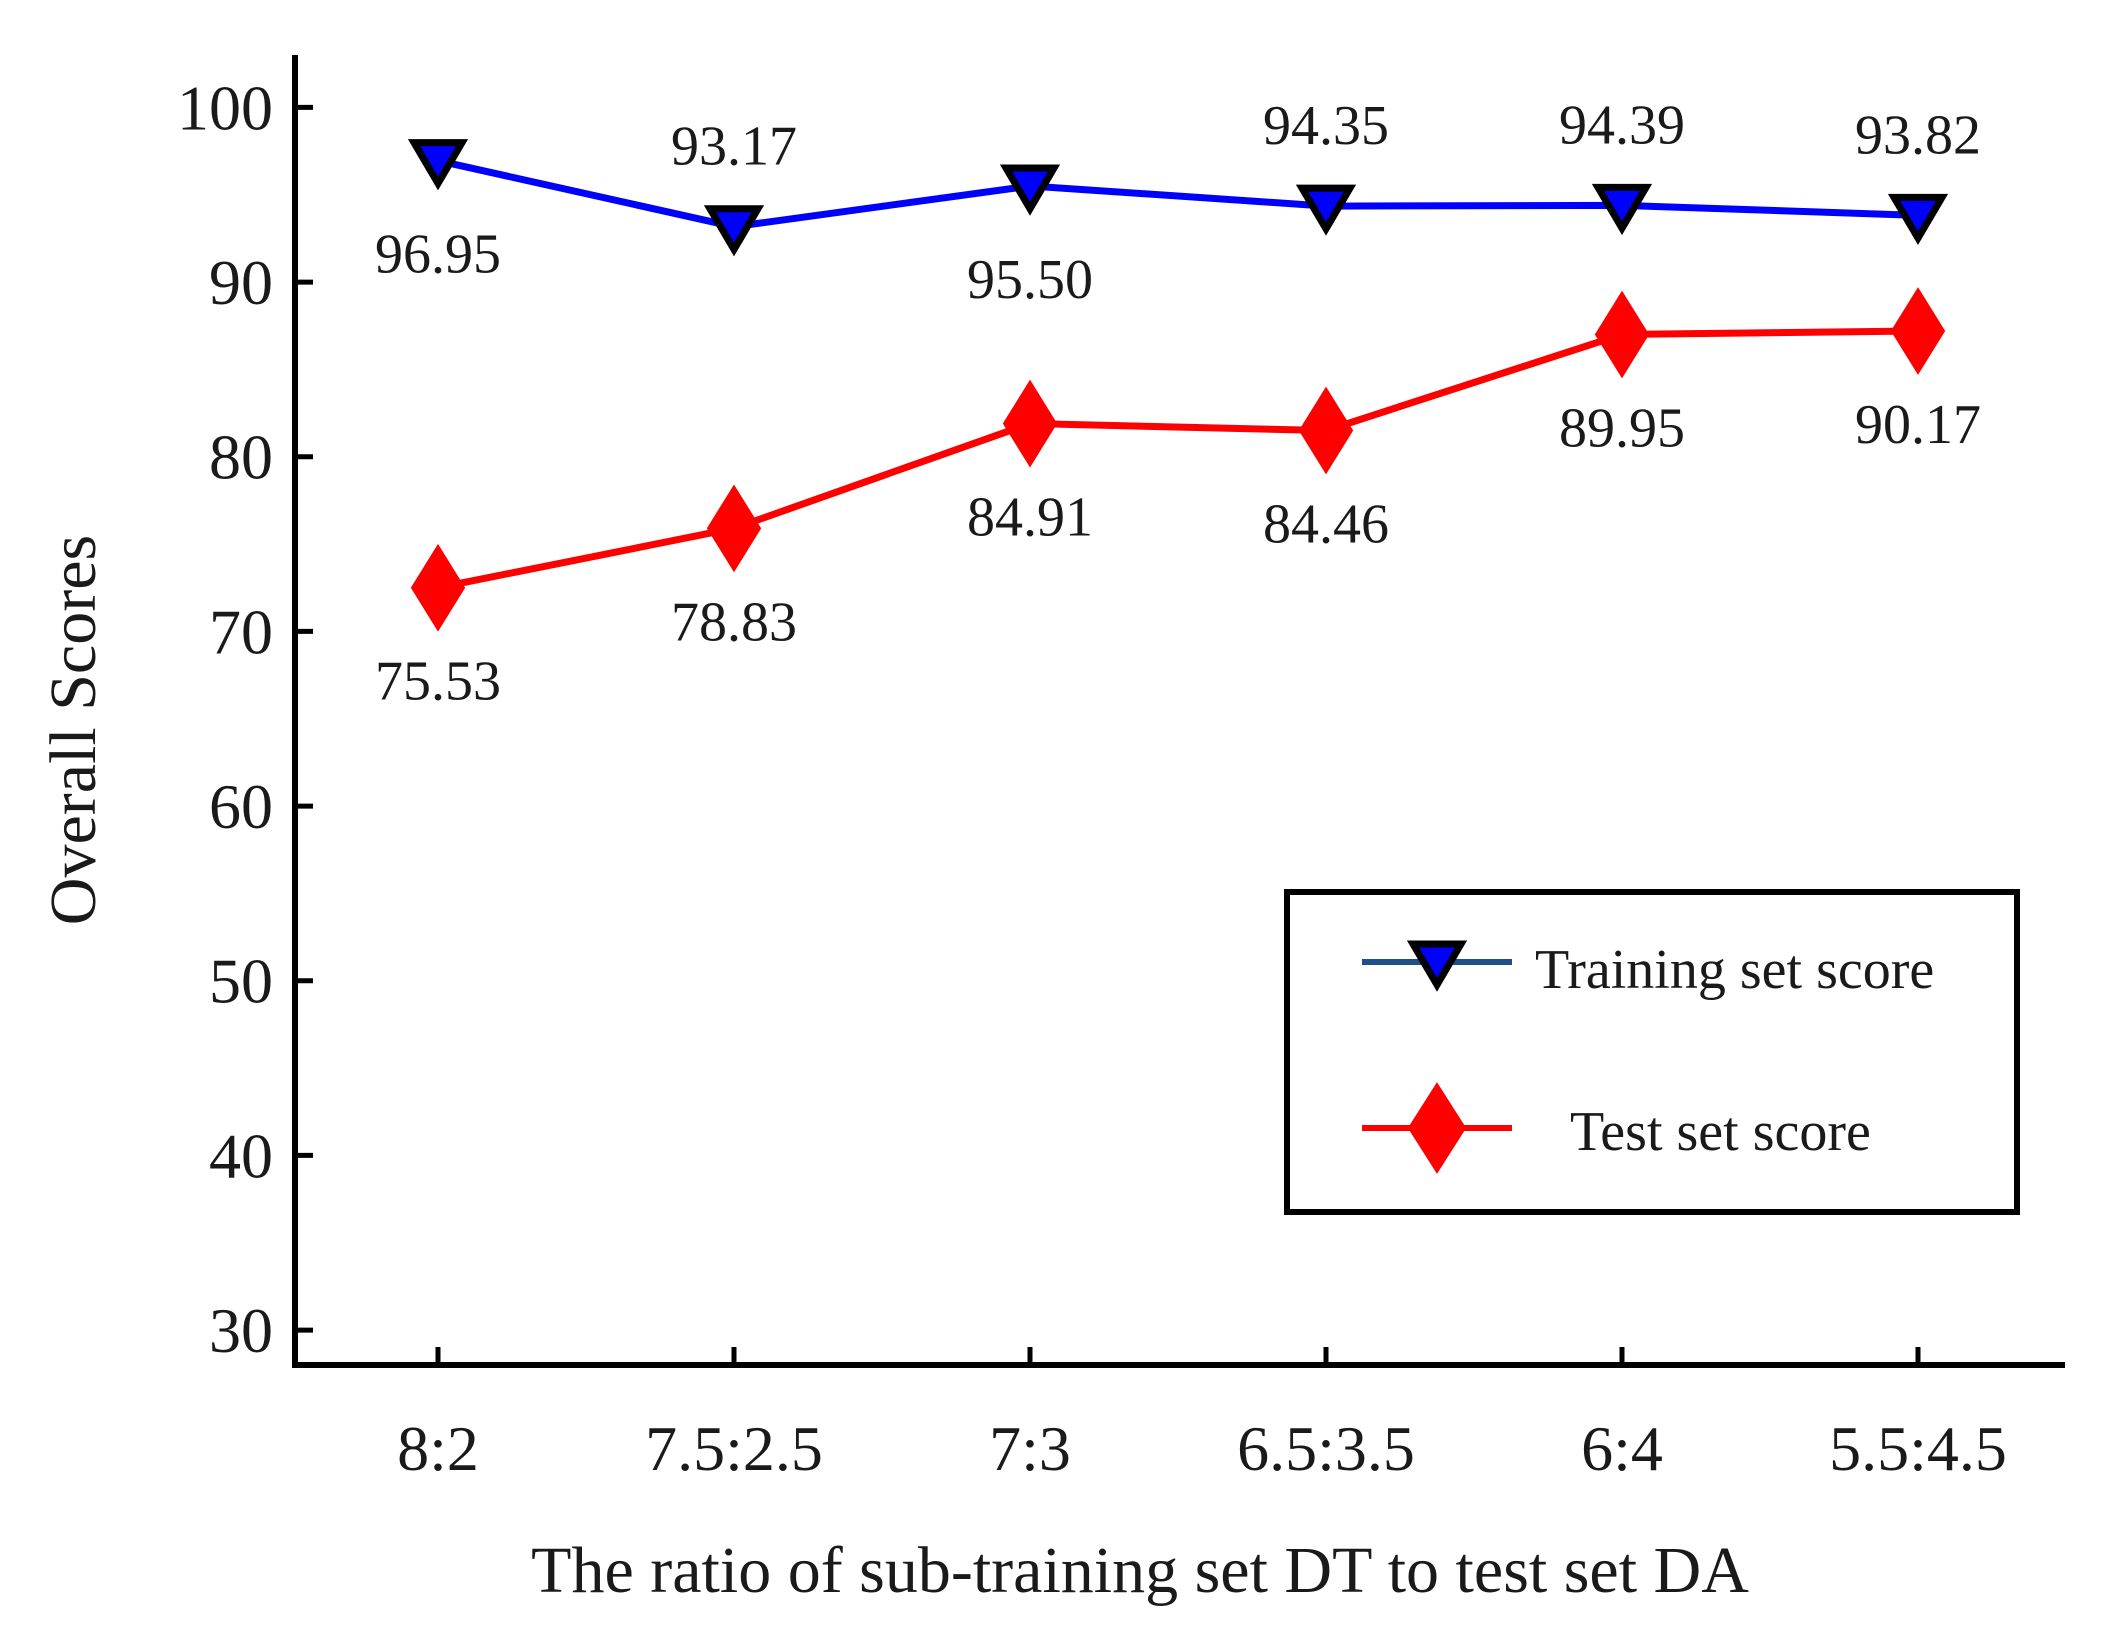  What do you see at coordinates (734, 1448) in the screenshot?
I see `x-tick-label: 7.5:2.5` at bounding box center [734, 1448].